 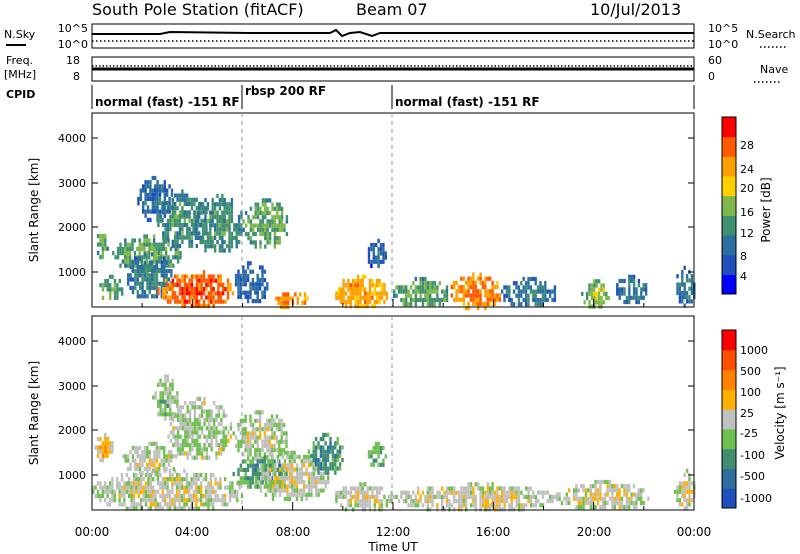 What do you see at coordinates (198, 9) in the screenshot?
I see `figure-title: South Pole Station (fitACF)` at bounding box center [198, 9].